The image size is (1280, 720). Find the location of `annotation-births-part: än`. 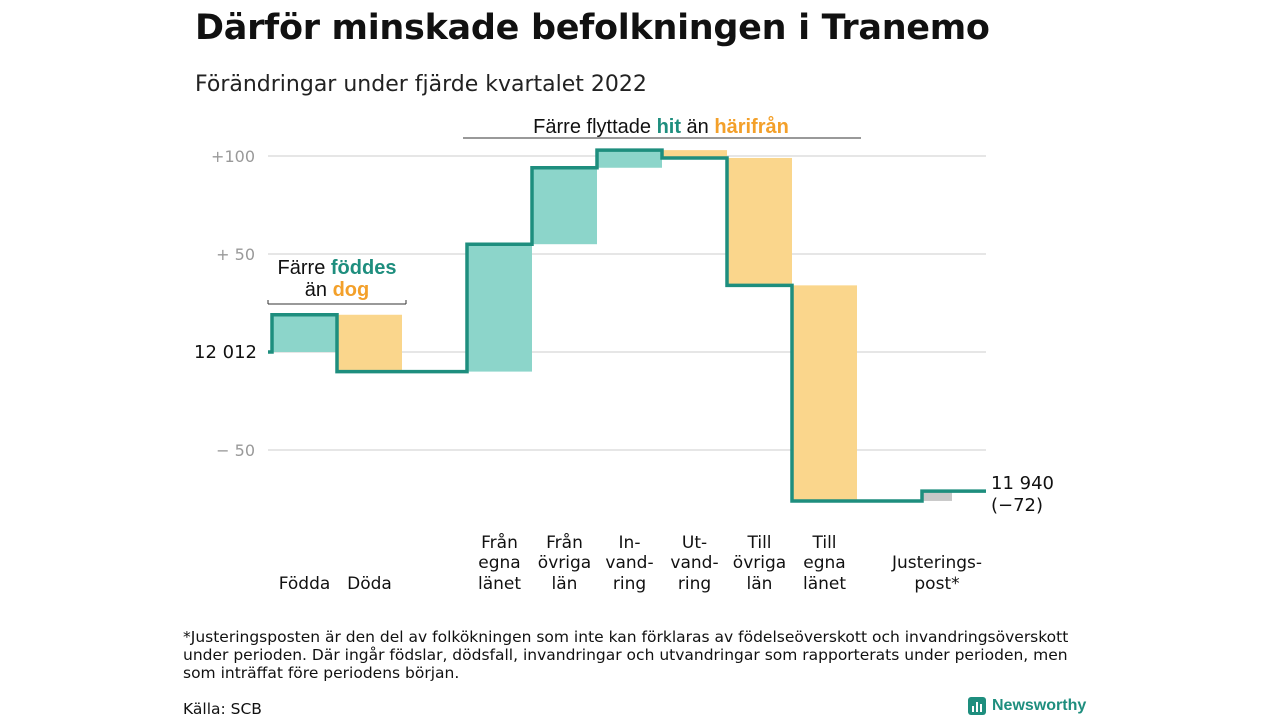

annotation-births-part: än is located at coordinates (319, 290).